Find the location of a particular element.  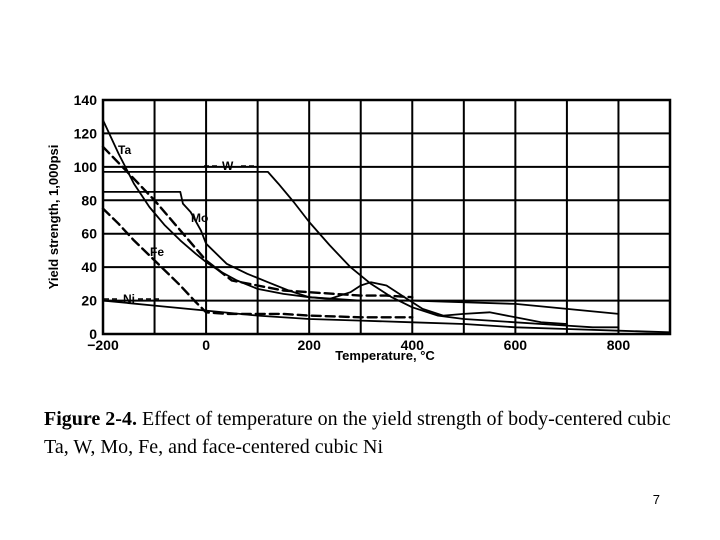

series-label-ni: Ni is located at coordinates (129, 299).